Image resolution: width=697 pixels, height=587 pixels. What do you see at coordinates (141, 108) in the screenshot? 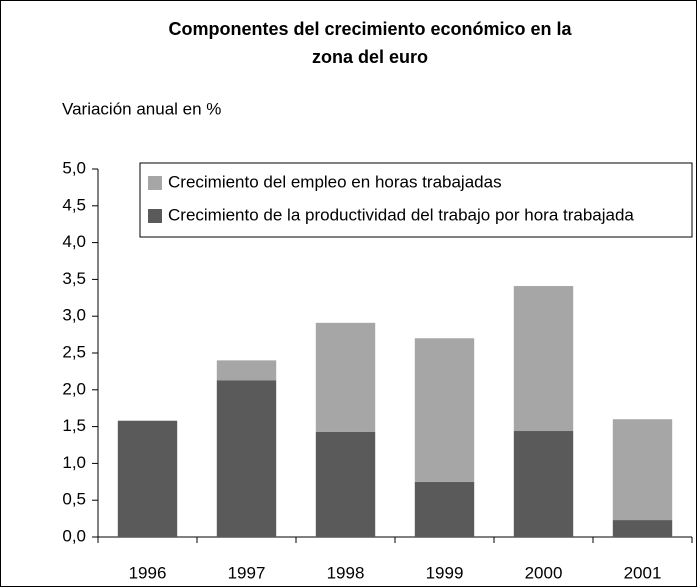
I see `subtitle: Variación anual en %` at bounding box center [141, 108].